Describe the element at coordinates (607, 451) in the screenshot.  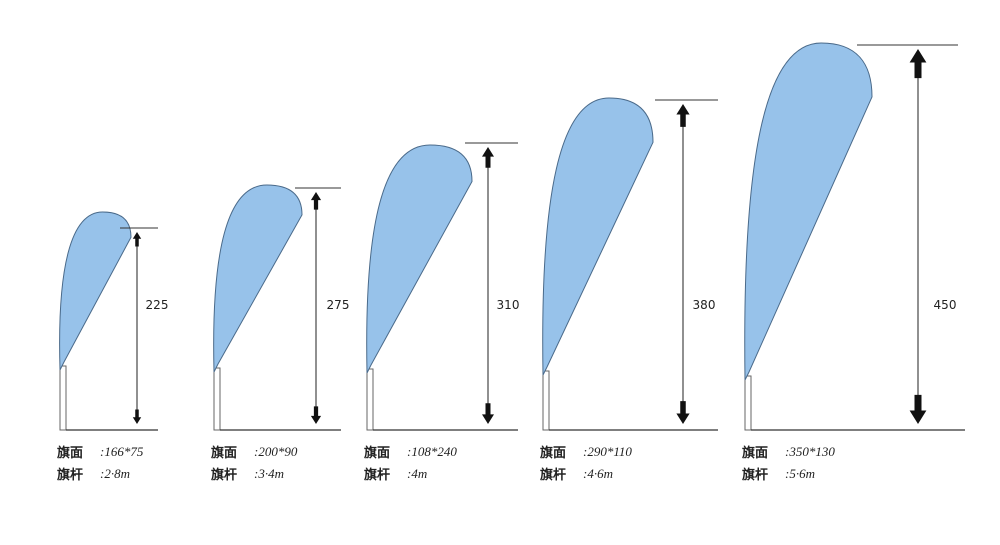
I see `face-size: :290*110` at that location.